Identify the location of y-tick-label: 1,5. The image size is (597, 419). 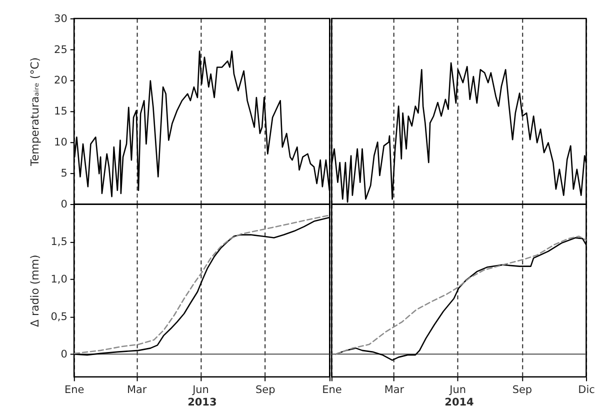
(59, 242).